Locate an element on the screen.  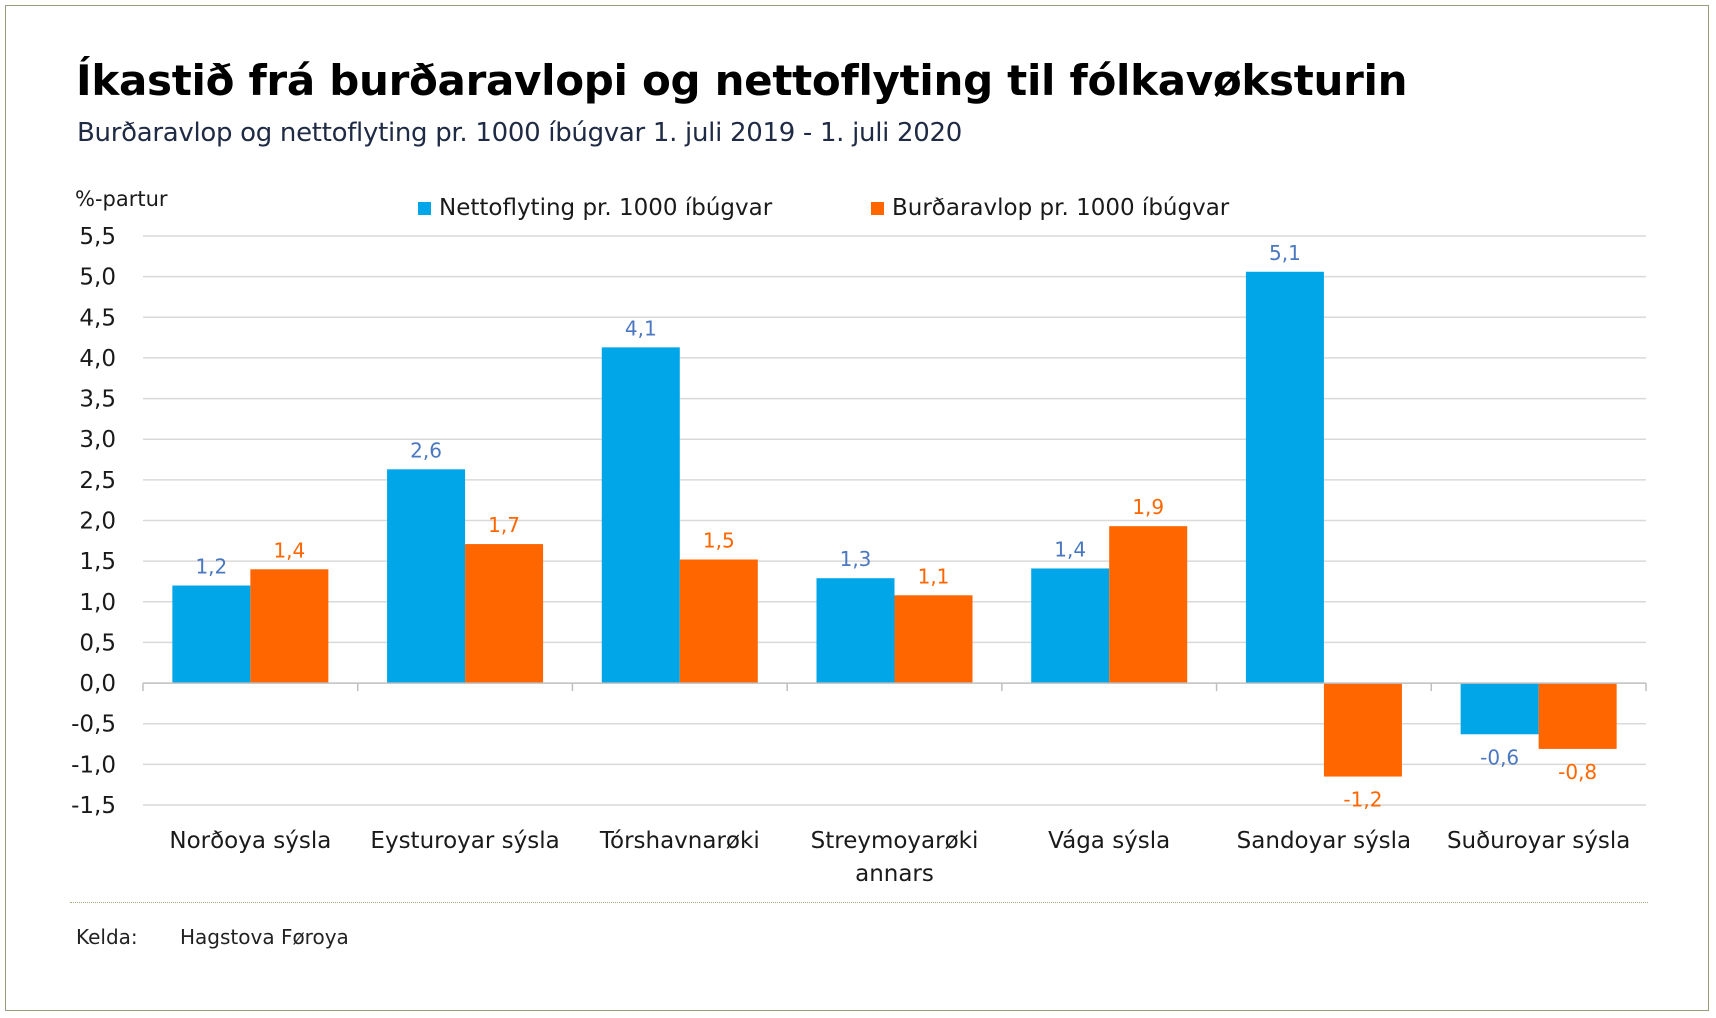
data-label-nettoflyting: 5,1 is located at coordinates (1285, 253).